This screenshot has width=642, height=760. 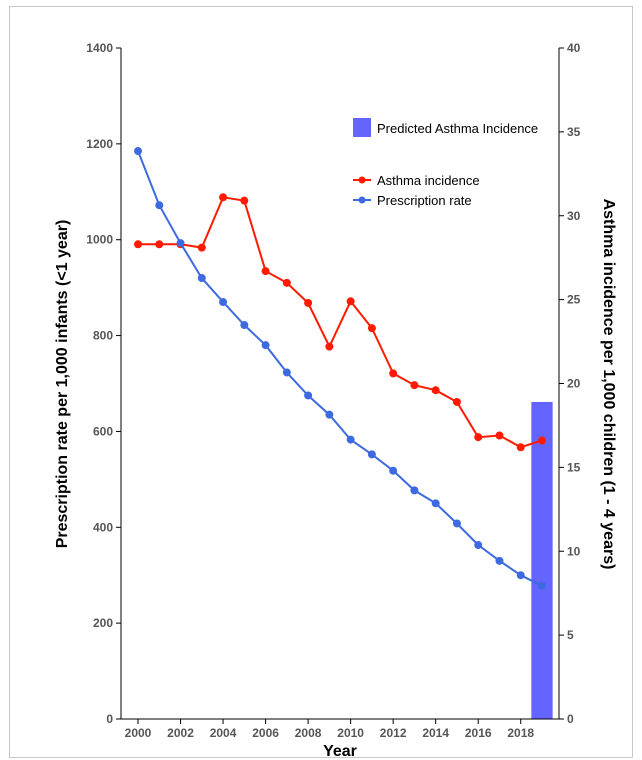 I want to click on legend-label-prescription: Prescription rate, so click(x=424, y=200).